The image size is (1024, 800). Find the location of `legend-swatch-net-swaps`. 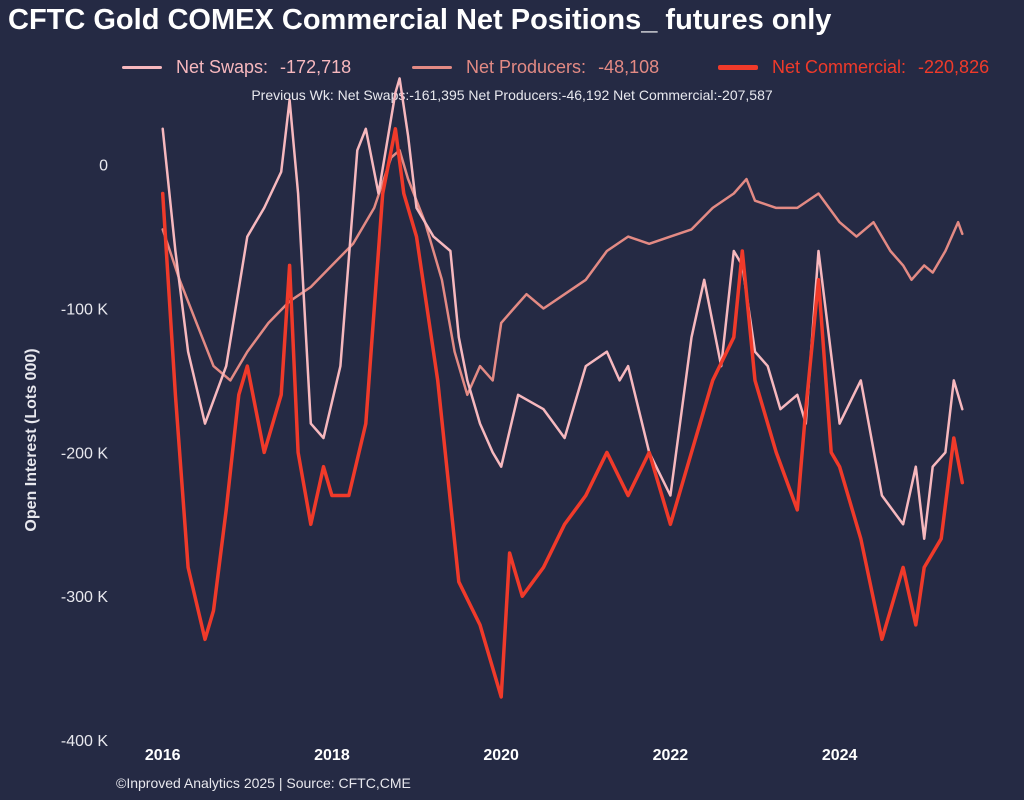

legend-swatch-net-swaps is located at coordinates (142, 67).